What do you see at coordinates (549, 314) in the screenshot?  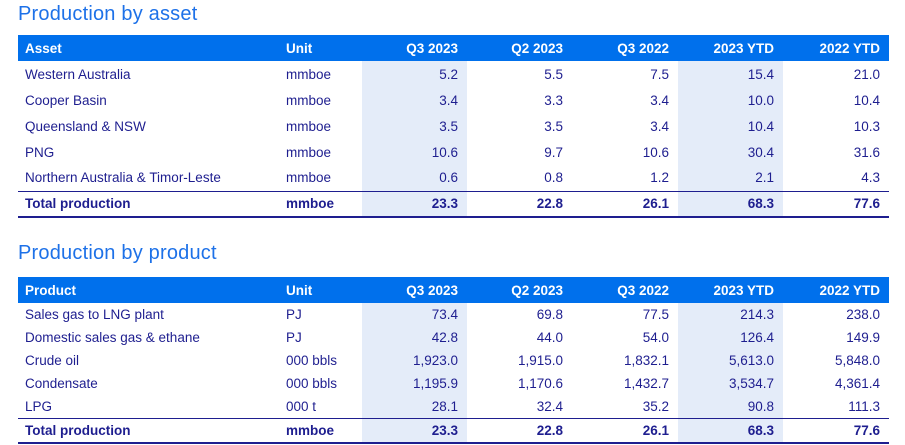 I see `cell-value: 69.8` at bounding box center [549, 314].